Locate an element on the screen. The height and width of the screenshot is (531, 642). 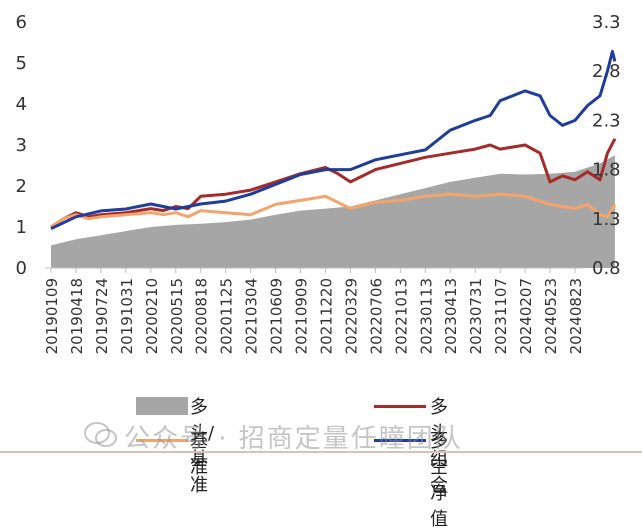
legend-swatch-longshort is located at coordinates (400, 440).